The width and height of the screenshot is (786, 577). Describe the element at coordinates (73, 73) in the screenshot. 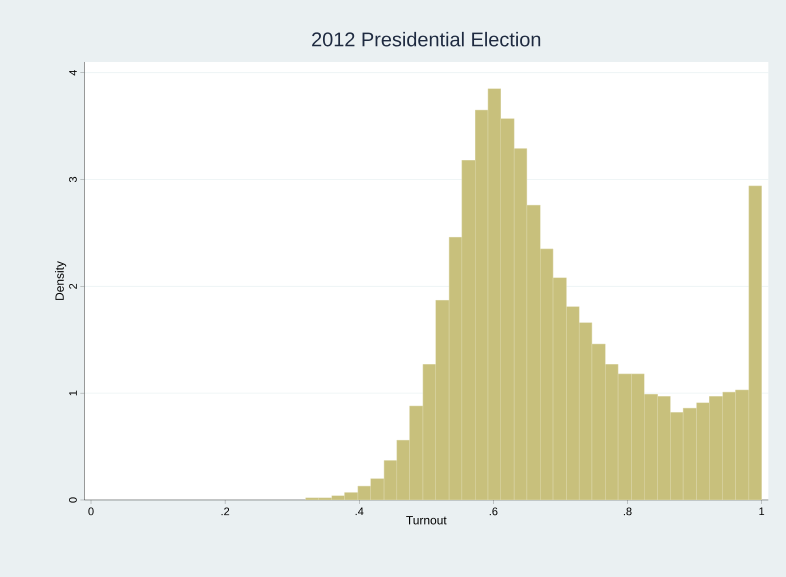

I see `y-tick-label: 4` at that location.